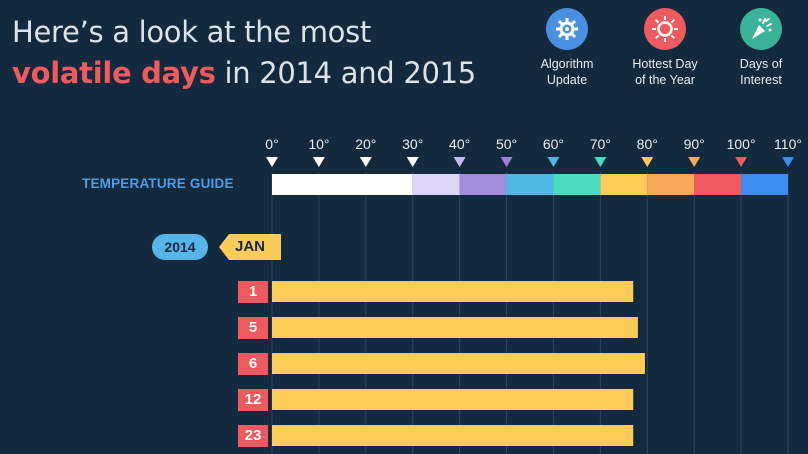 This screenshot has height=454, width=808. What do you see at coordinates (665, 29) in the screenshot?
I see `sun-icon` at bounding box center [665, 29].